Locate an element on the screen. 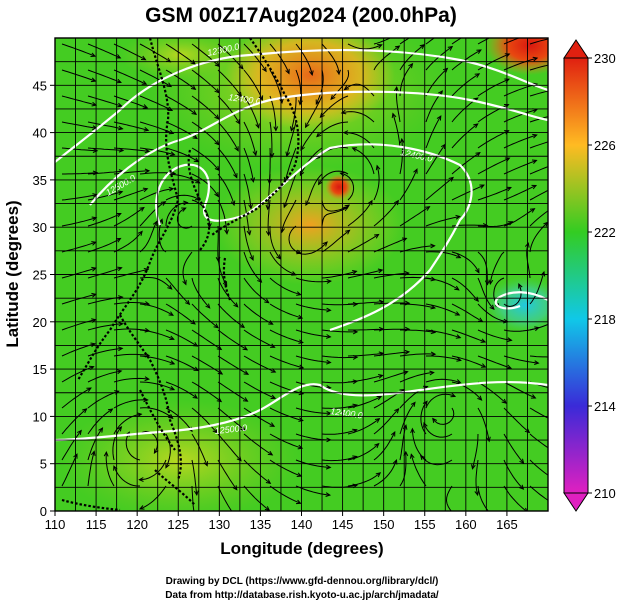 The image size is (619, 605). colorbar-bottom-triangle is located at coordinates (576, 502).